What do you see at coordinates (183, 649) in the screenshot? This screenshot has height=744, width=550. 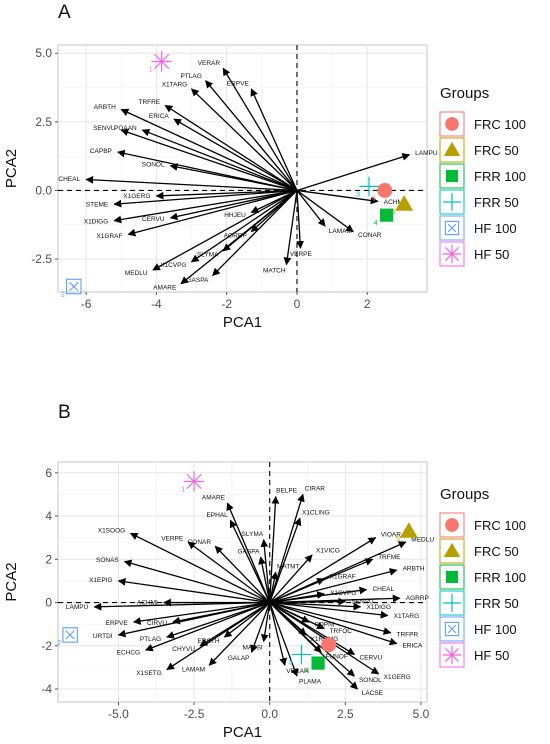 I see `loading-label: CHYVU` at bounding box center [183, 649].